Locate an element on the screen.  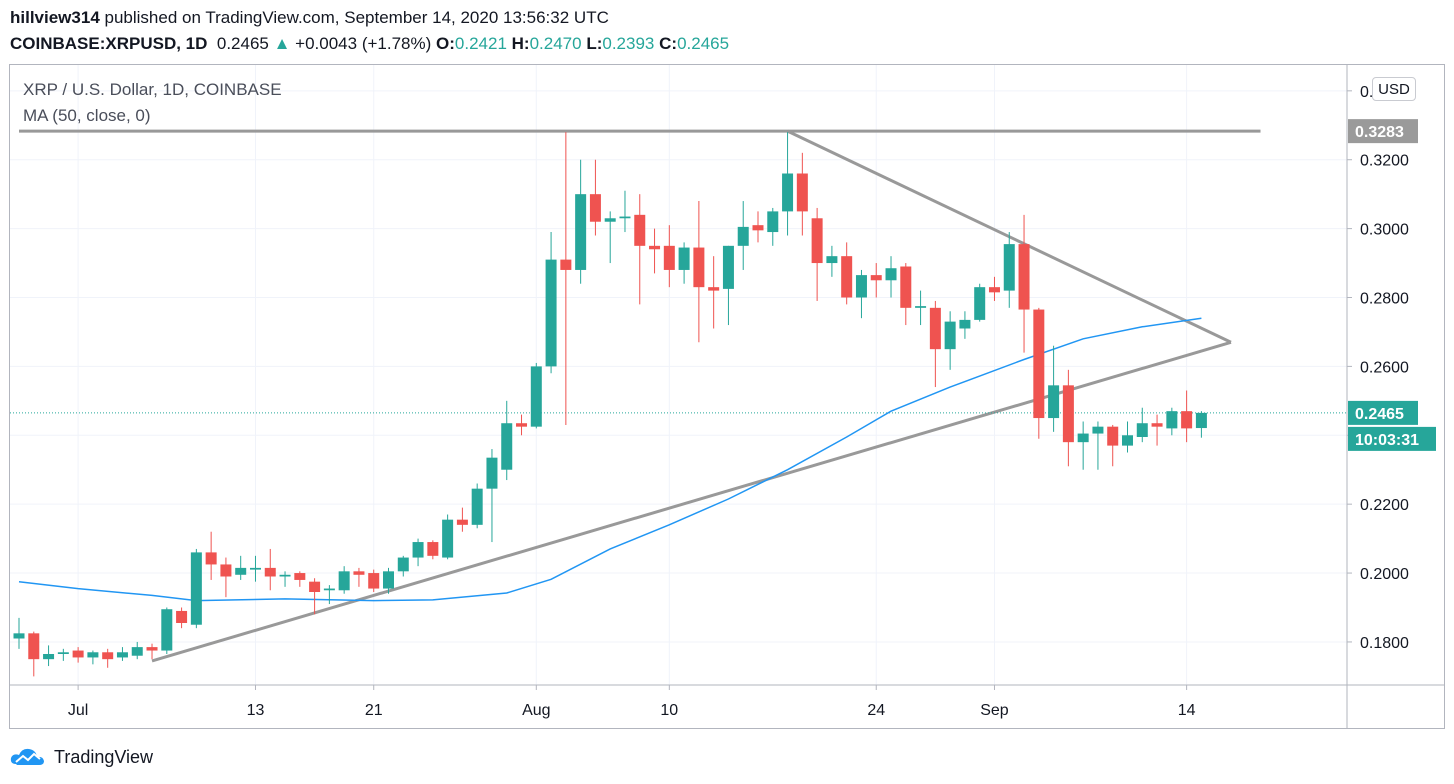
low-label: L: is located at coordinates (594, 43).